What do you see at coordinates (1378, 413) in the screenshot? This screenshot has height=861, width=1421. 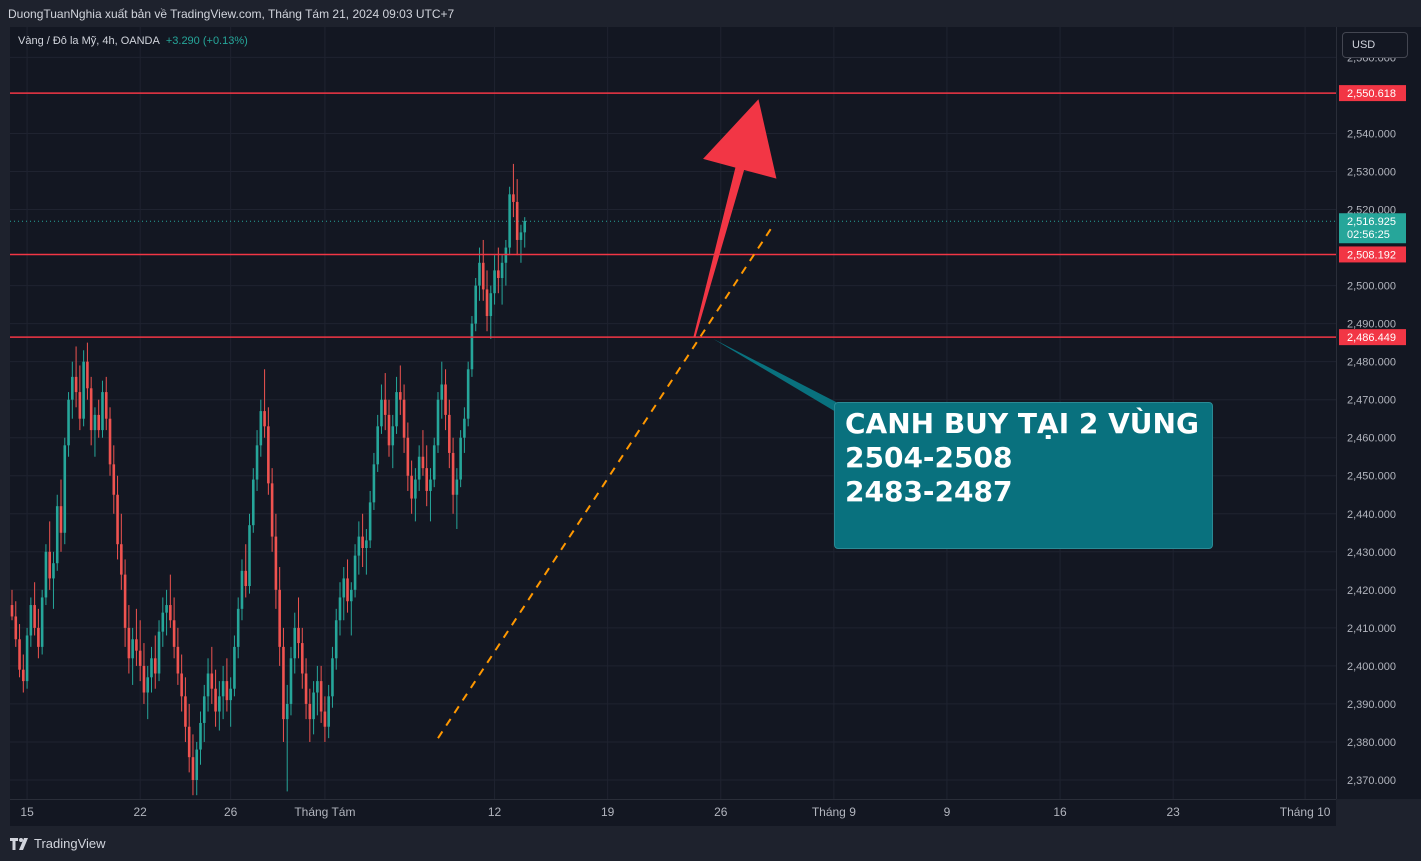 I see `price-scale` at bounding box center [1378, 413].